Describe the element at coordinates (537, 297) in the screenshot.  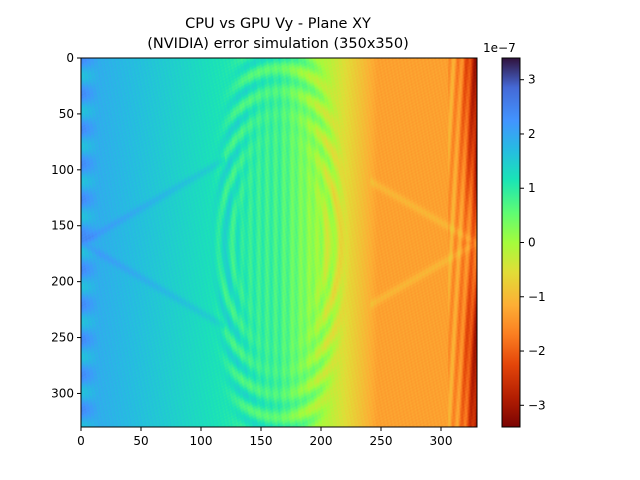
I see `colorbar-tick-label: −1` at that location.